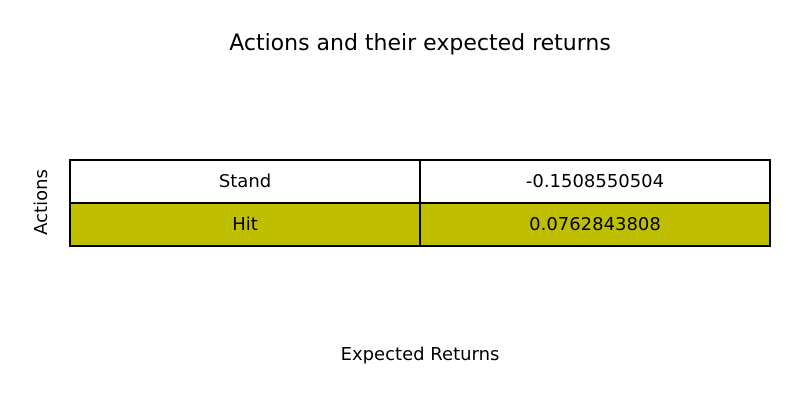 This screenshot has width=800, height=400. Describe the element at coordinates (41, 202) in the screenshot. I see `y-axis-label: Actions` at that location.